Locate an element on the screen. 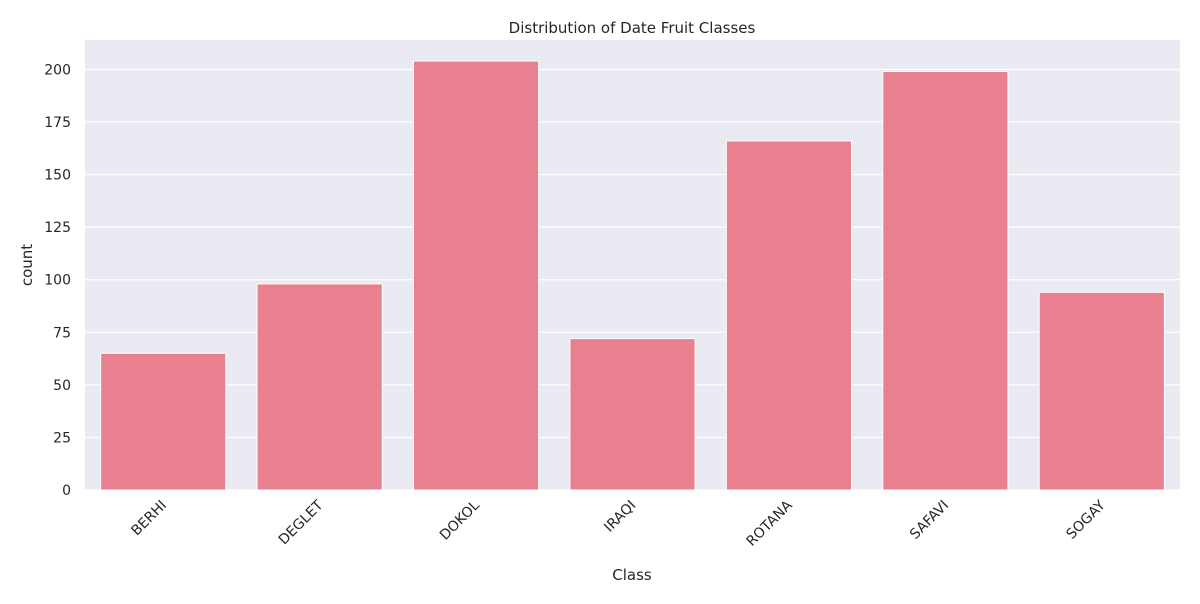 Image resolution: width=1200 pixels, height=604 pixels. x-tick-label: ROTANA is located at coordinates (770, 523).